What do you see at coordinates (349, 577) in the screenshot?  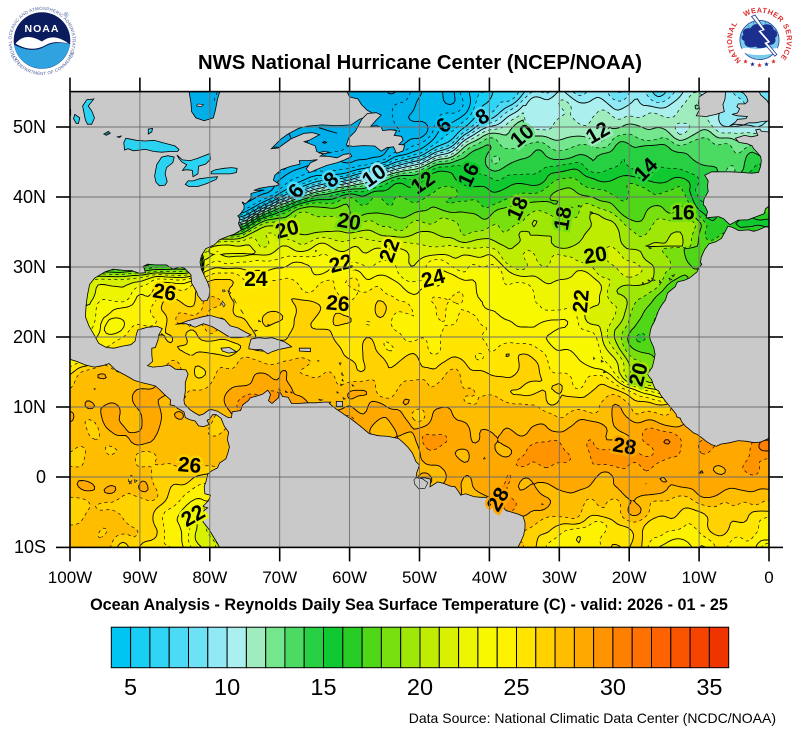 I see `svg-text: 60W` at bounding box center [349, 577].